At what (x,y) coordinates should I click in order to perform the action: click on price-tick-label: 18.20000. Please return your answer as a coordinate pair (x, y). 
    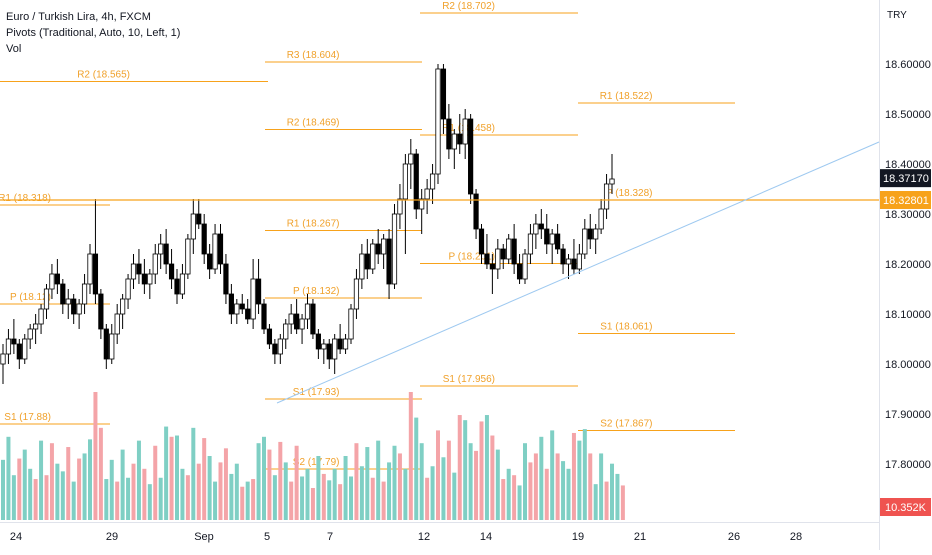
    Looking at the image, I should click on (908, 265).